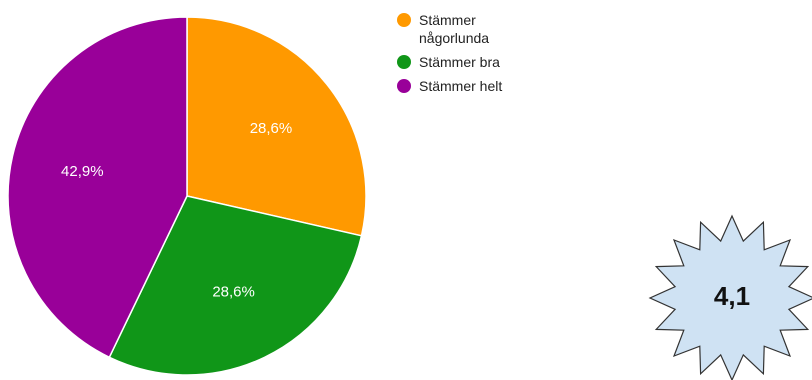 This screenshot has width=812, height=380. I want to click on slice-percent-label-2: 42,9%, so click(82, 171).